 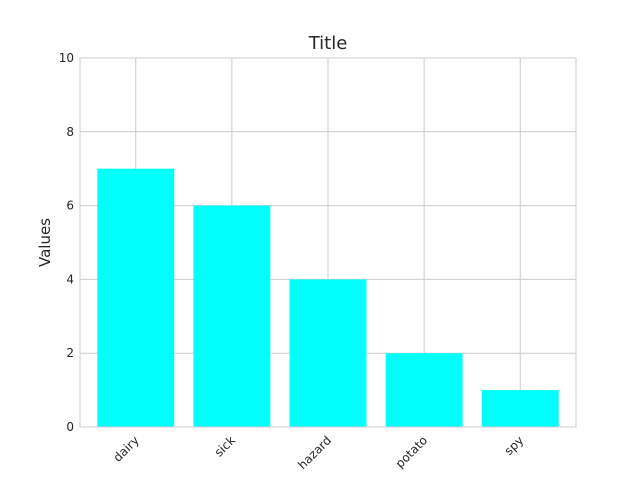 What do you see at coordinates (328, 353) in the screenshot?
I see `bar-hazard` at bounding box center [328, 353].